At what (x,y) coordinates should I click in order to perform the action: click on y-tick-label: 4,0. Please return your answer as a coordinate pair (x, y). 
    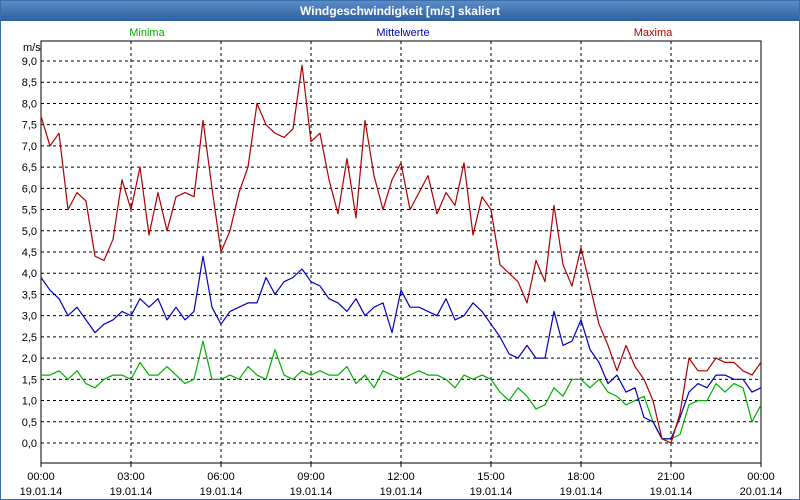
    Looking at the image, I should click on (29, 274).